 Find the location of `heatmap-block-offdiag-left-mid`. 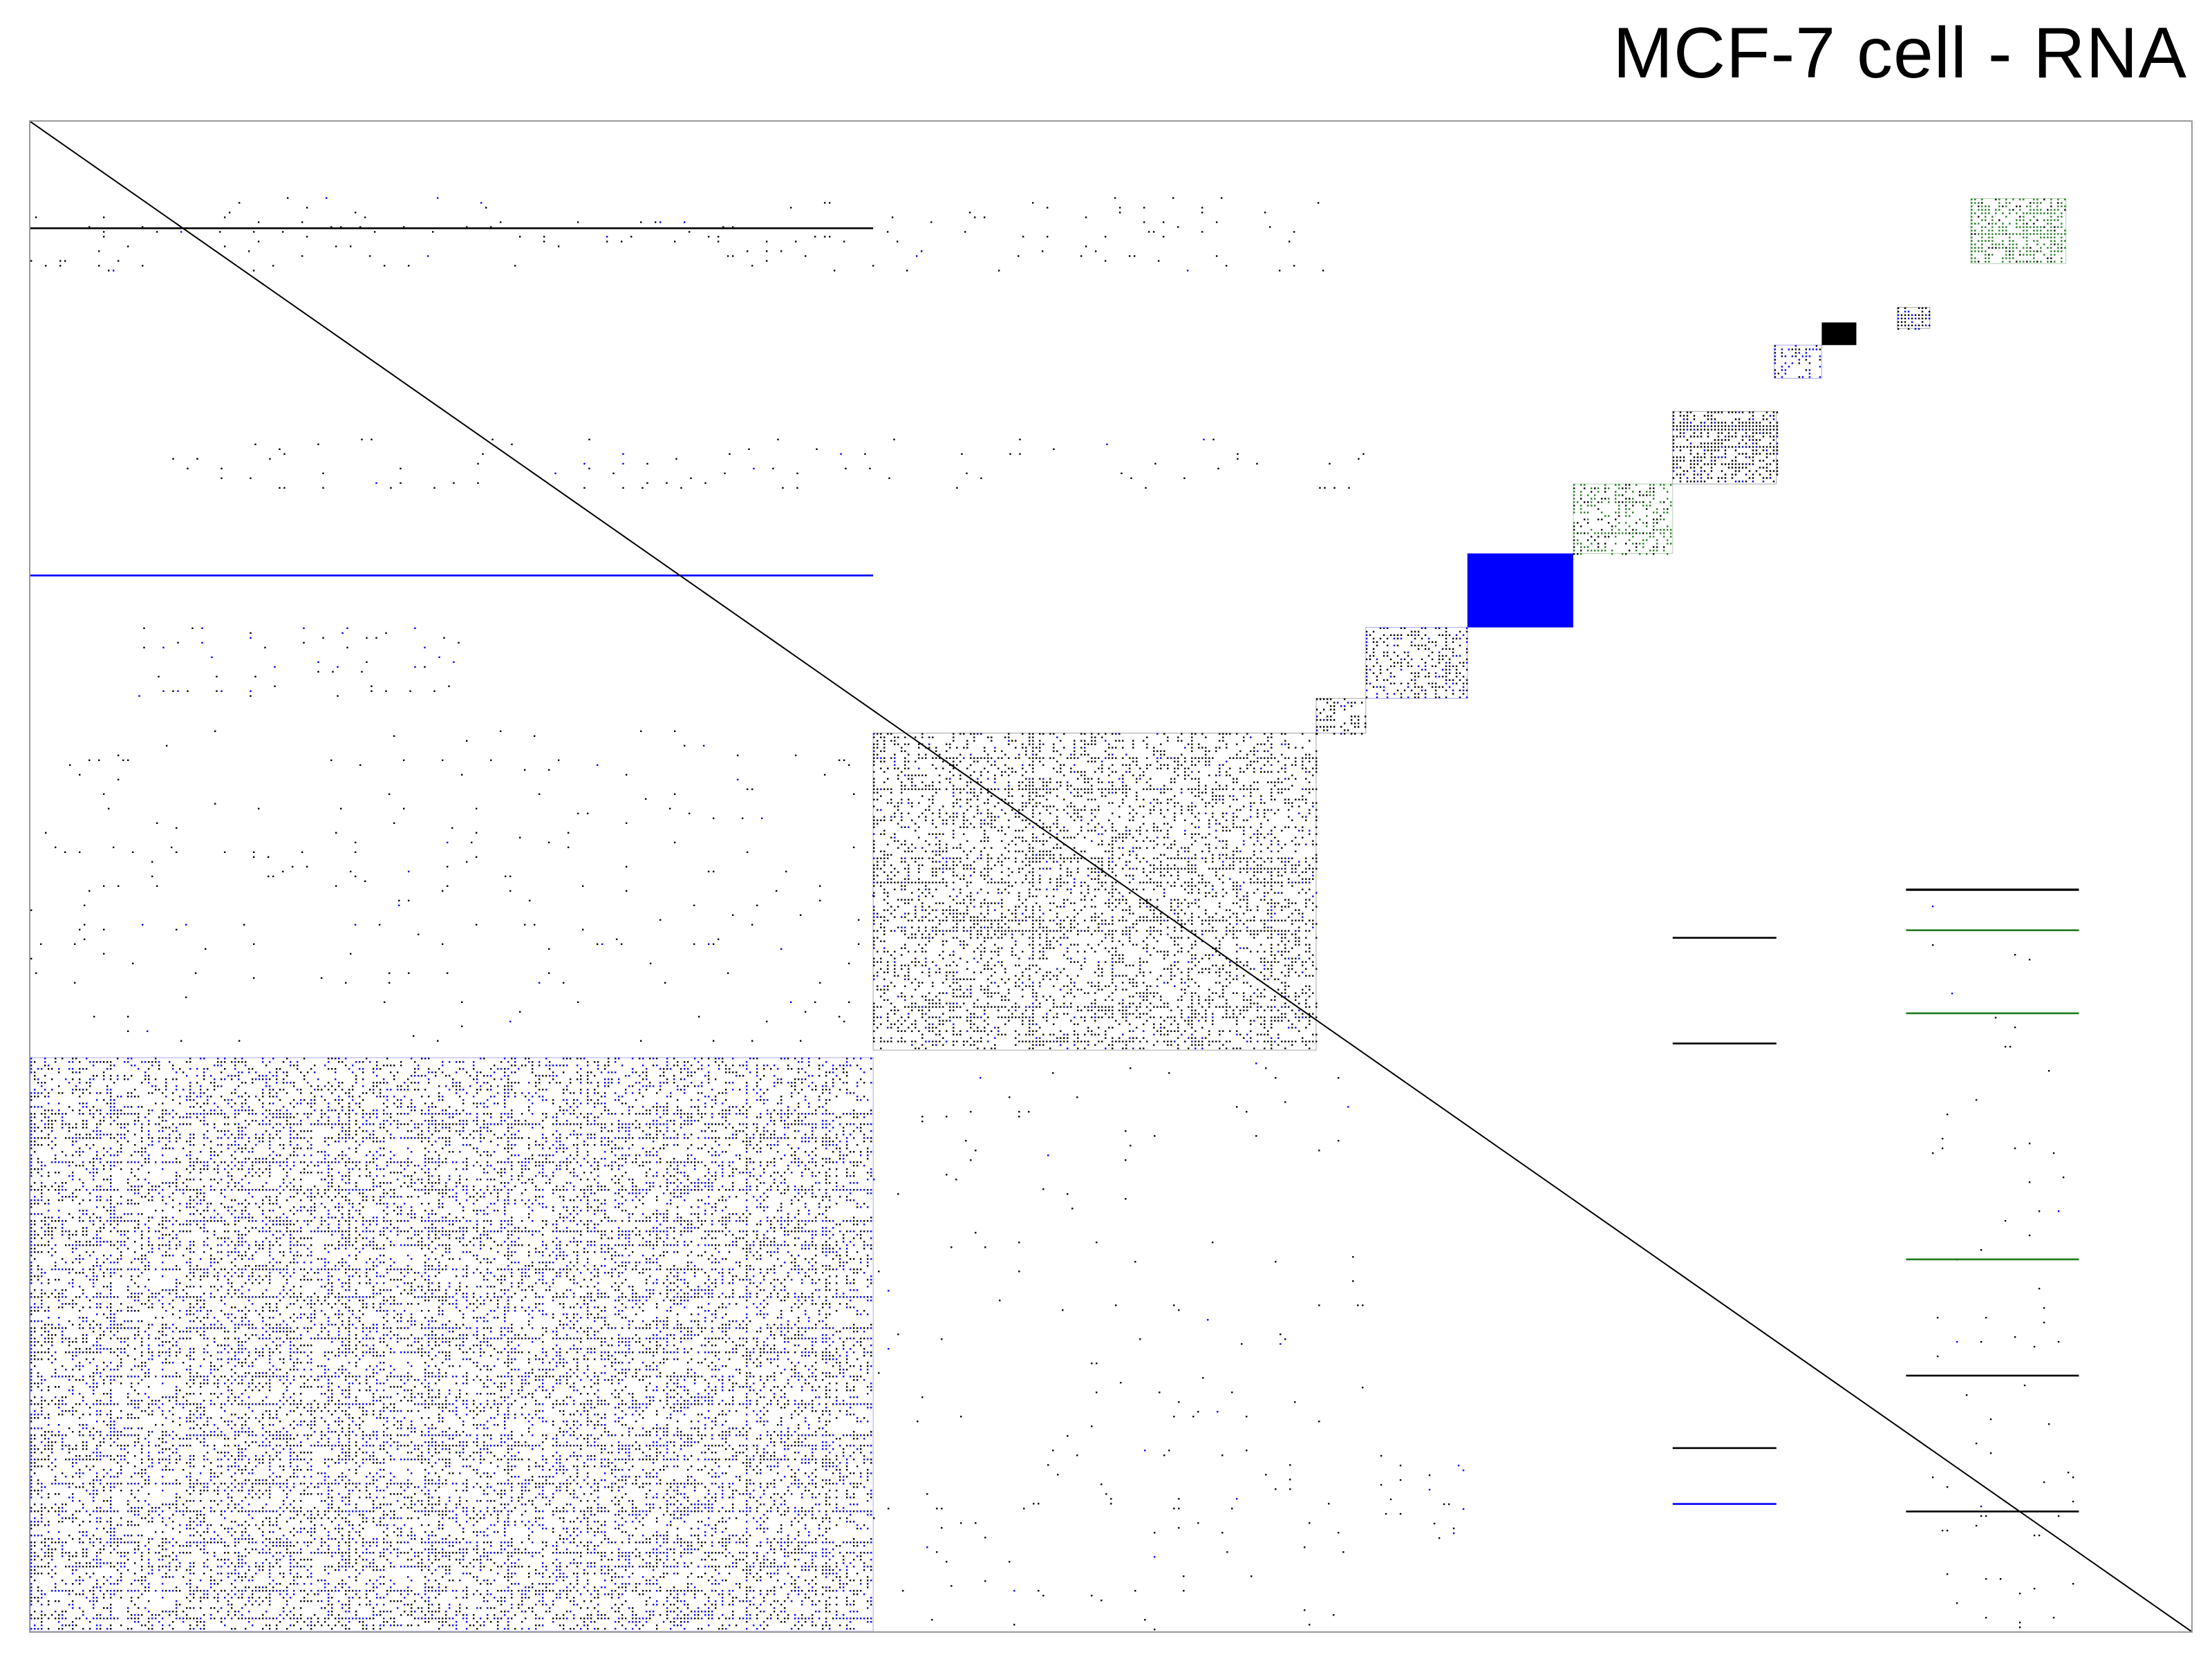

heatmap-block-offdiag-left-mid is located at coordinates (299, 662).